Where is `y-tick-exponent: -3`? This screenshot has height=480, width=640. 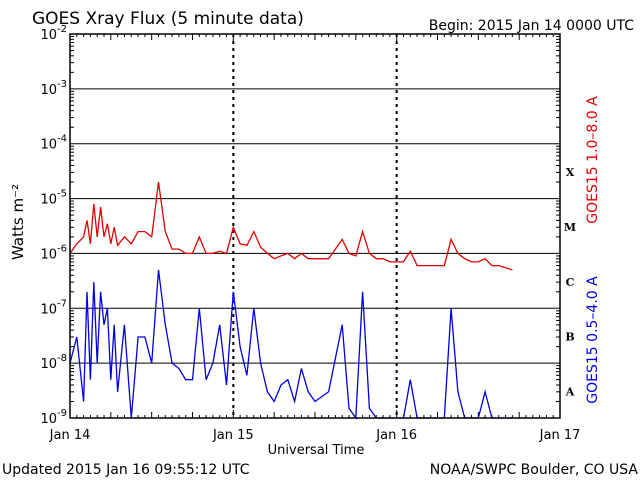 y-tick-exponent: -3 is located at coordinates (62, 84).